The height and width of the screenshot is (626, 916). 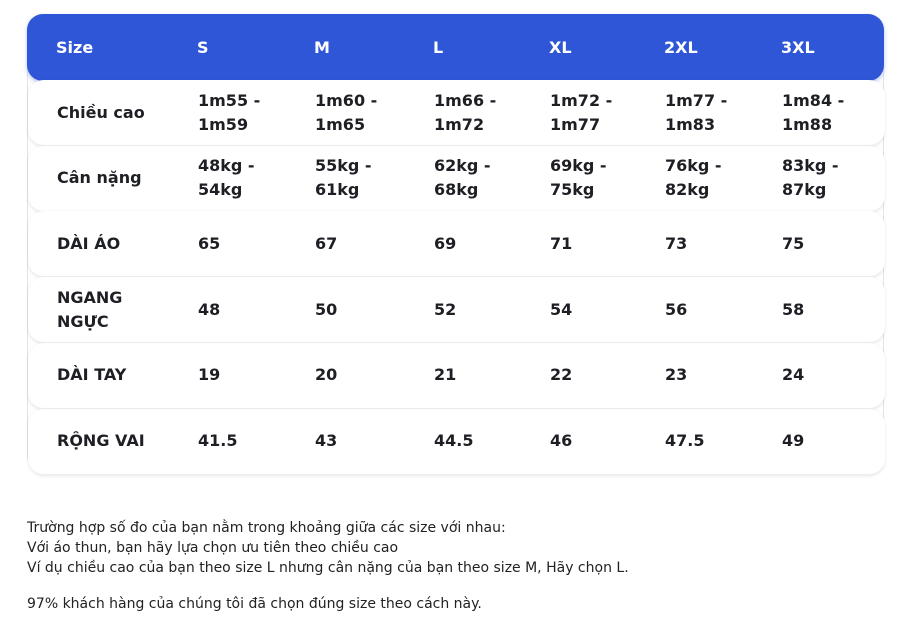 I want to click on table-cell: 19, so click(x=209, y=375).